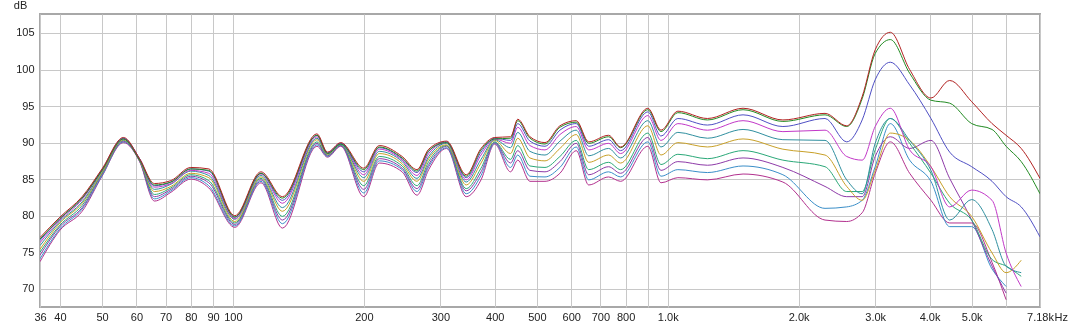 The height and width of the screenshot is (329, 1078). I want to click on x-tick-label: 90, so click(213, 316).